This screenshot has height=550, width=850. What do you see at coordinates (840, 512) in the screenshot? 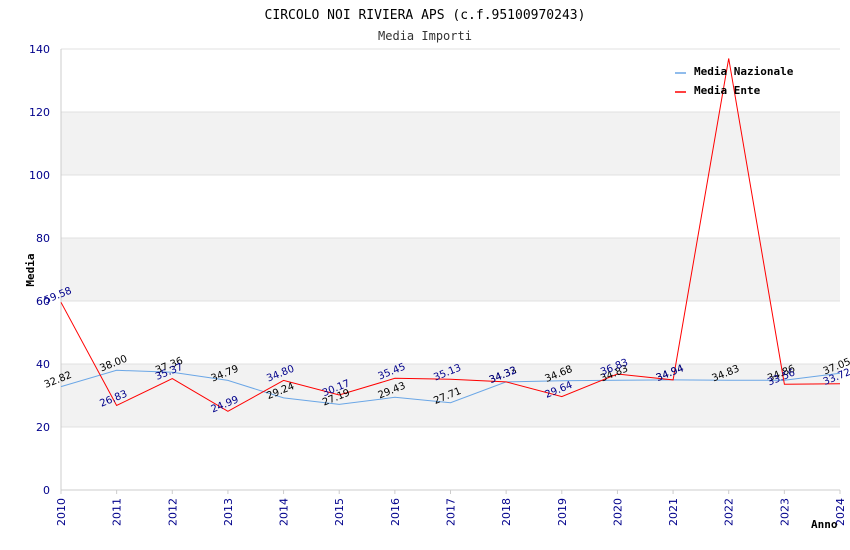
I see `x-tick-label: 2024` at bounding box center [840, 512].